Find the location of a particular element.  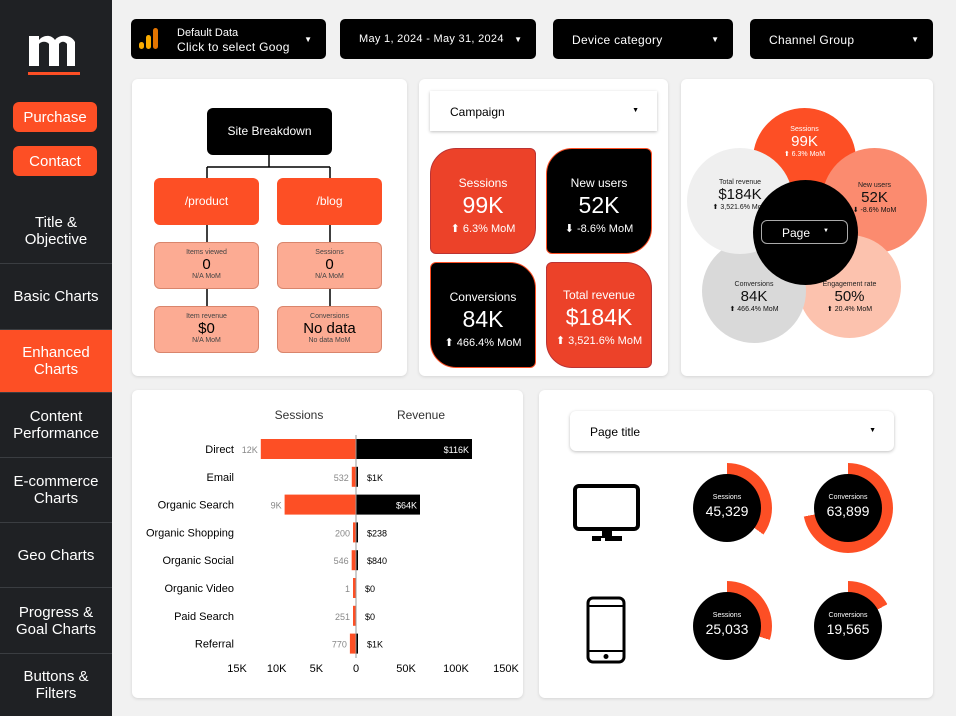

petal-value: 84K is located at coordinates (754, 296).